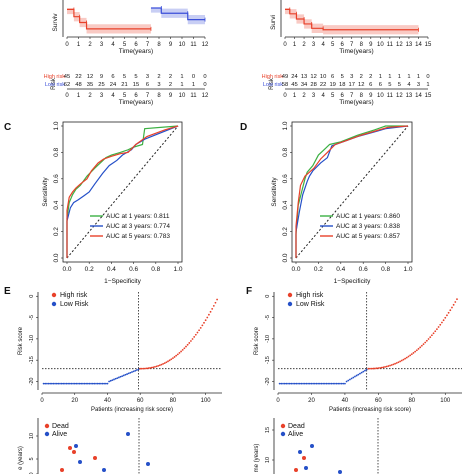 The image size is (474, 474). I want to click on survival-panel-B, so click(354, 45).